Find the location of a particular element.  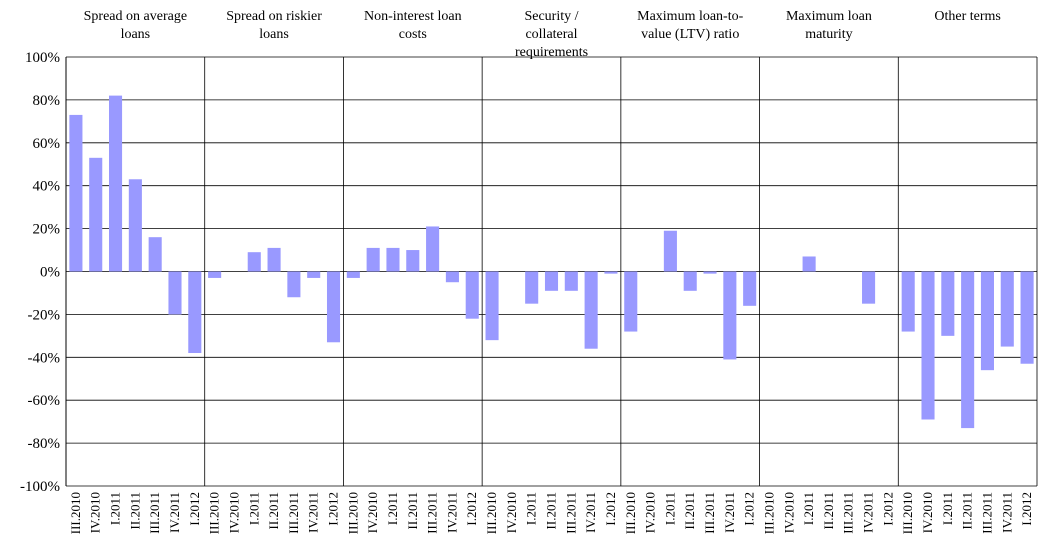

y-tick-label: -100% is located at coordinates (40, 487).